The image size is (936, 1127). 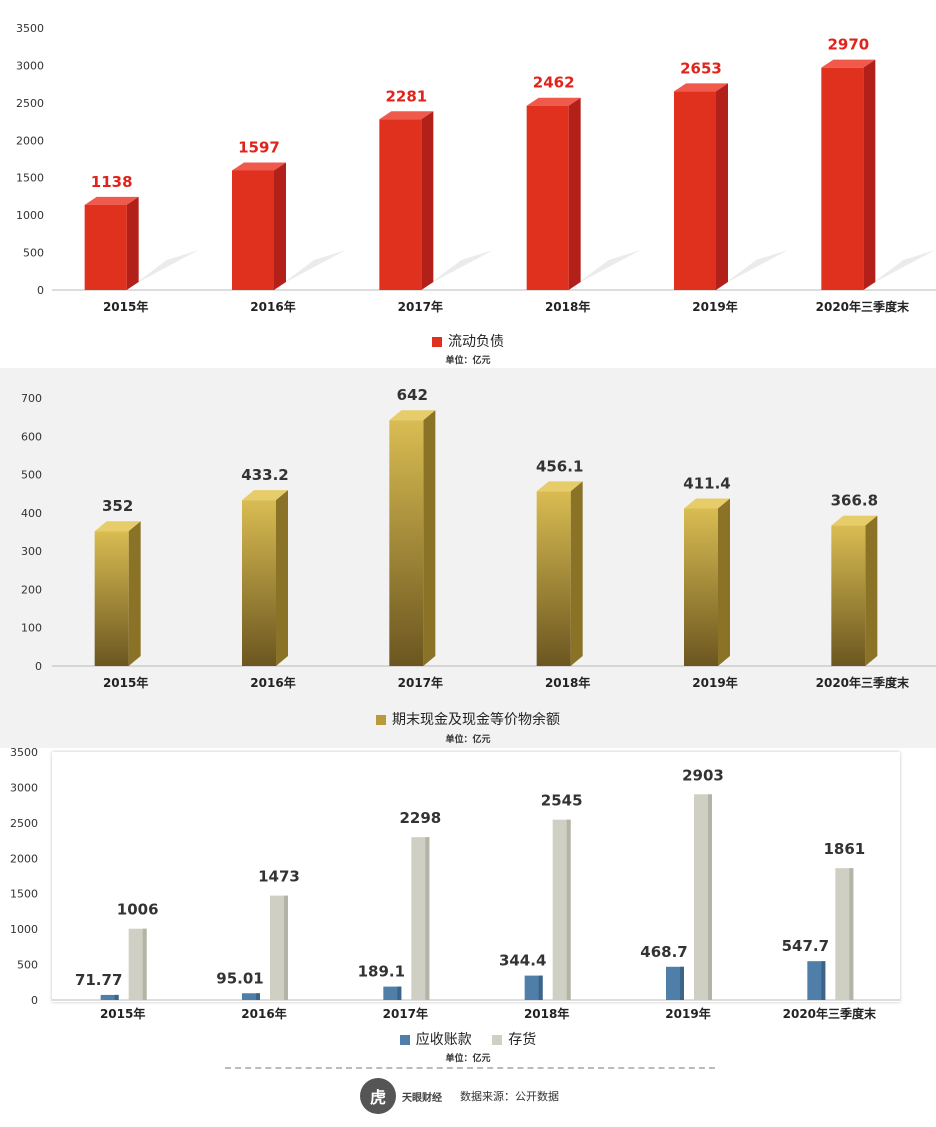 I want to click on data-label-inventory: 2298, so click(x=420, y=818).